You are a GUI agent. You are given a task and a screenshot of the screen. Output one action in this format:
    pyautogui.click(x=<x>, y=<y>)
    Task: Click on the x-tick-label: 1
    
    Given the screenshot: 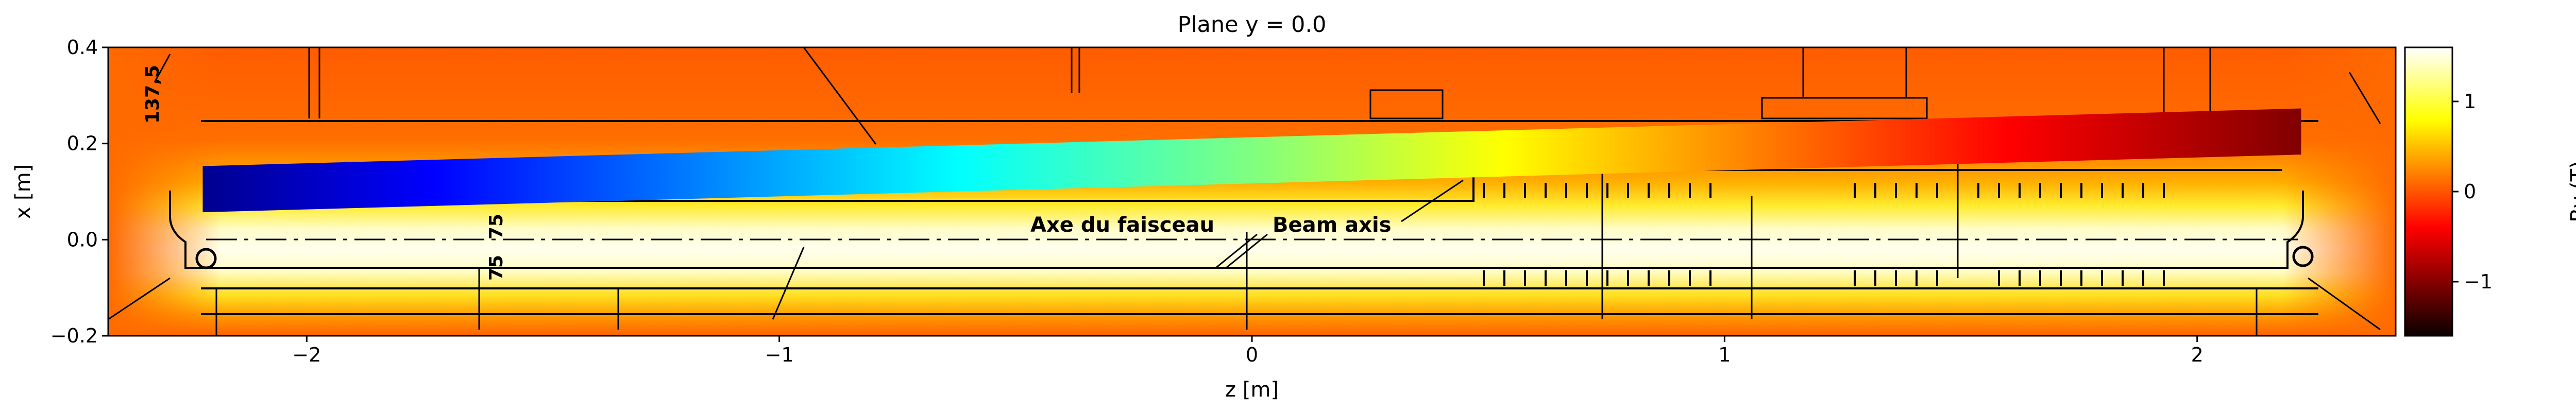 What is the action you would take?
    pyautogui.click(x=1724, y=355)
    